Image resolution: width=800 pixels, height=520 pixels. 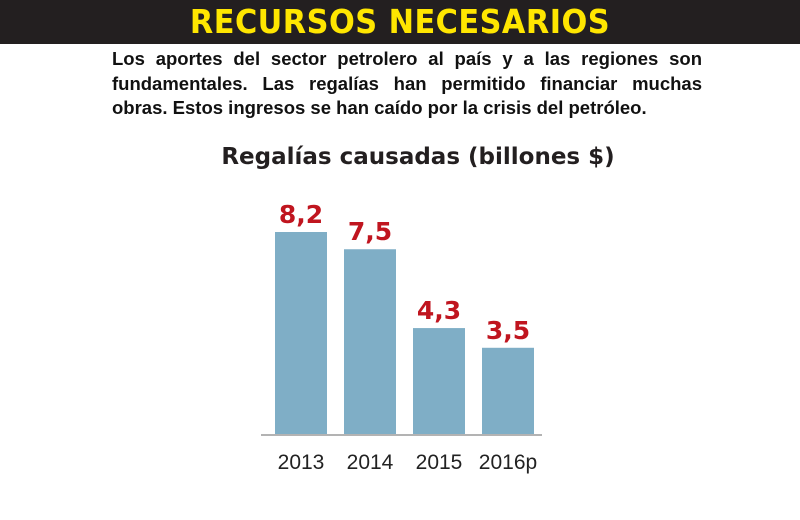 I want to click on banner-title: RECURSOS NECESARIOS, so click(x=400, y=21).